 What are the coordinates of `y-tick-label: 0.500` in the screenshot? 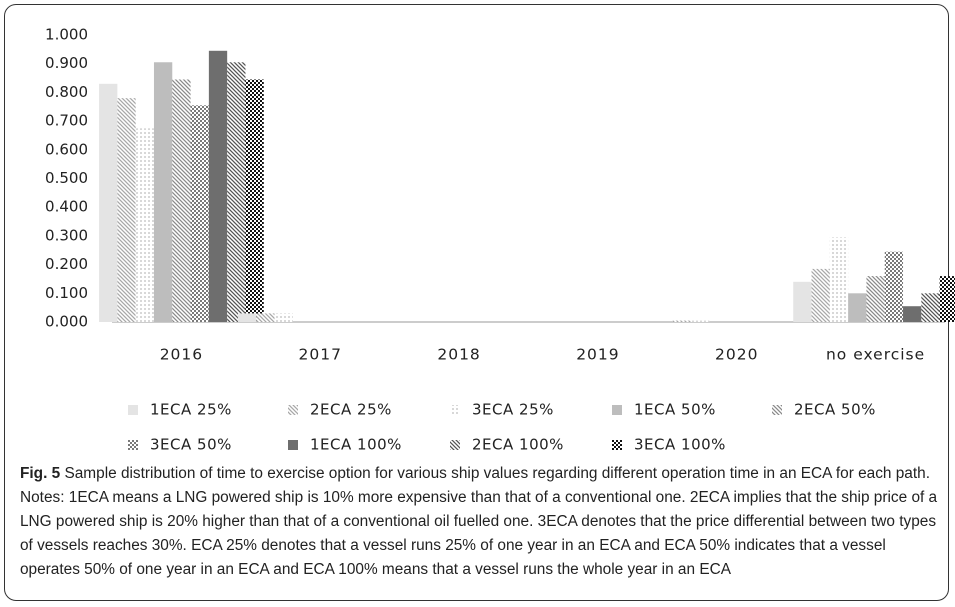 It's located at (66, 178).